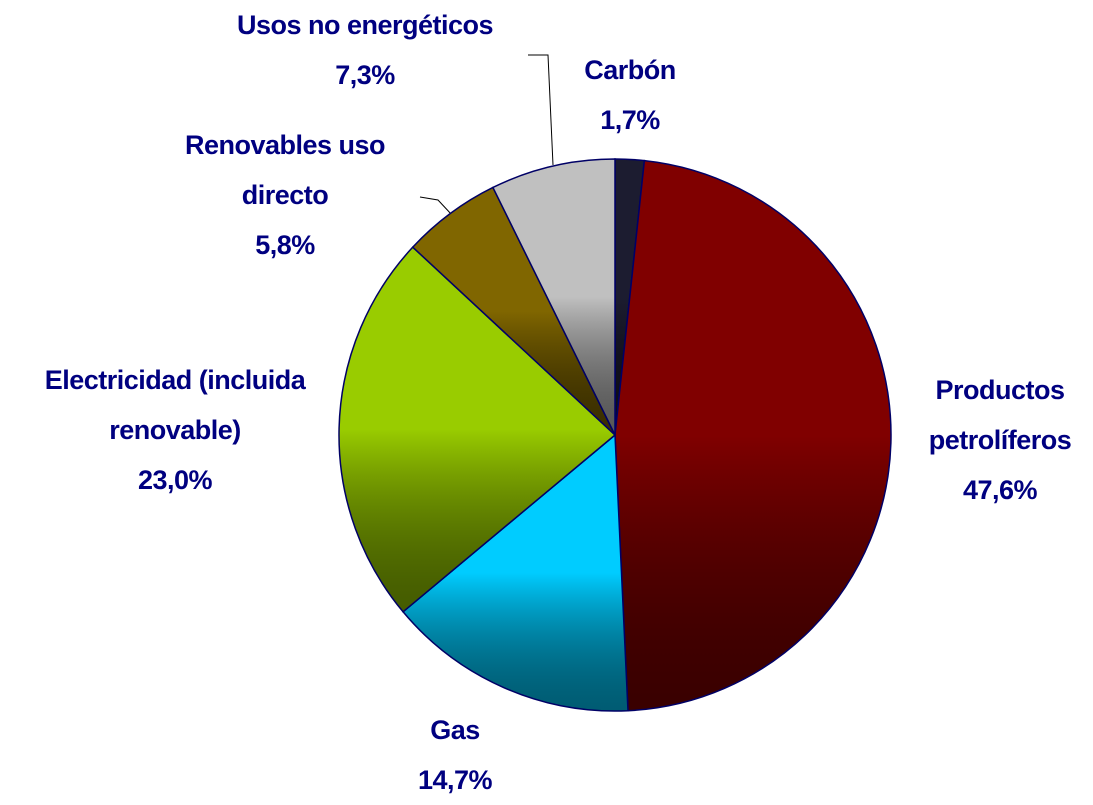  Describe the element at coordinates (175, 405) in the screenshot. I see `category-label: Electricidad (incluida renovable)` at that location.